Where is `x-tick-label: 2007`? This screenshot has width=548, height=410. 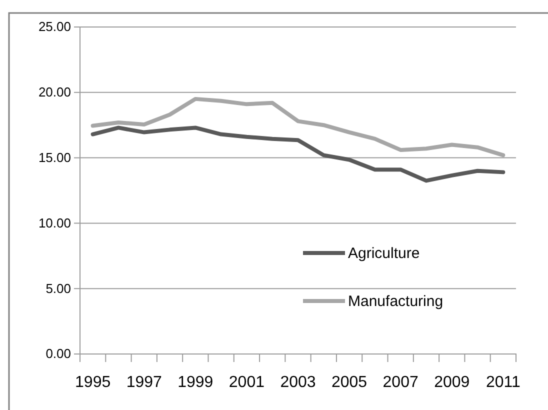
x-tick-label: 2007 is located at coordinates (400, 382).